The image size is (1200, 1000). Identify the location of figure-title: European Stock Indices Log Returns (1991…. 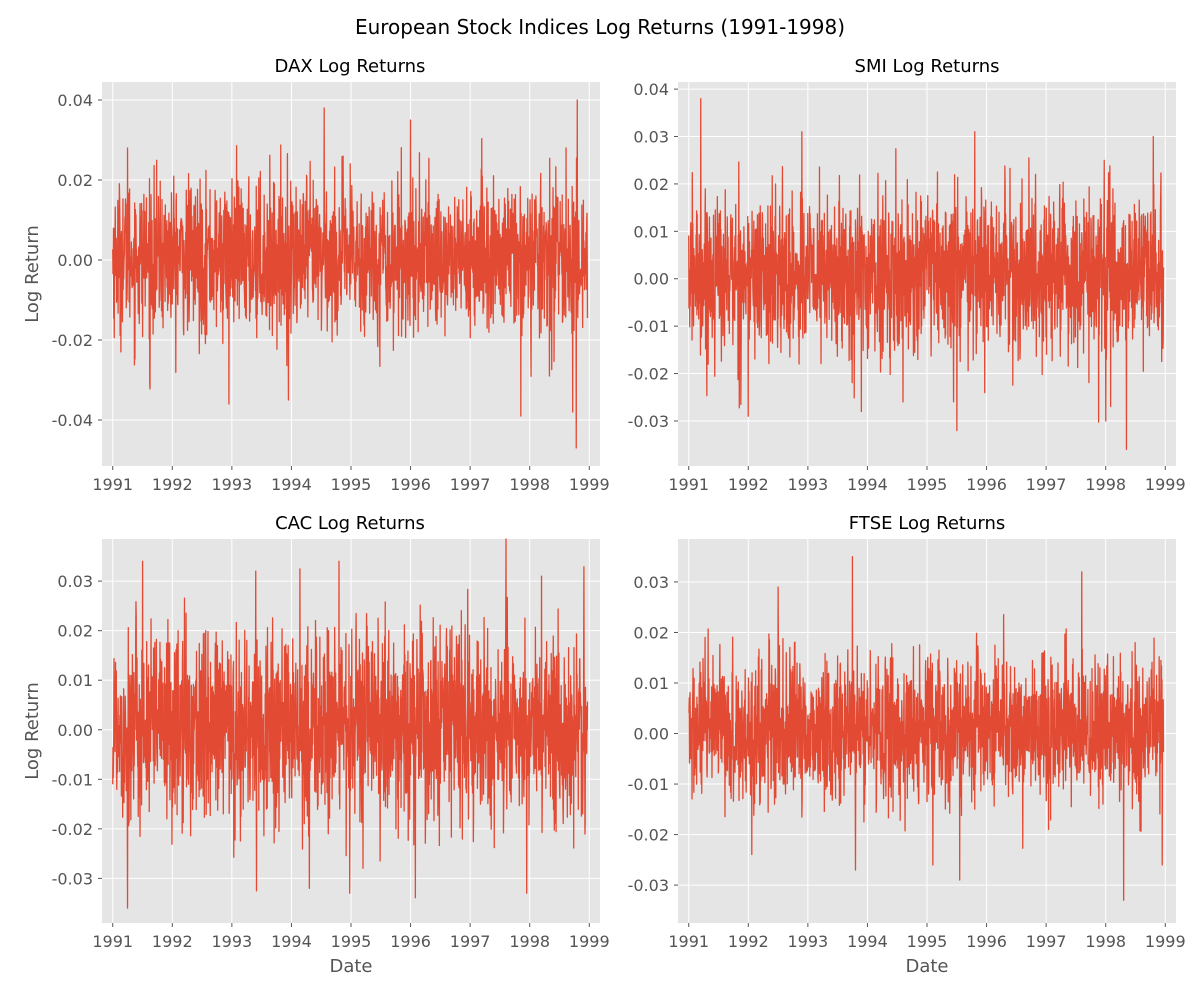
(600, 27).